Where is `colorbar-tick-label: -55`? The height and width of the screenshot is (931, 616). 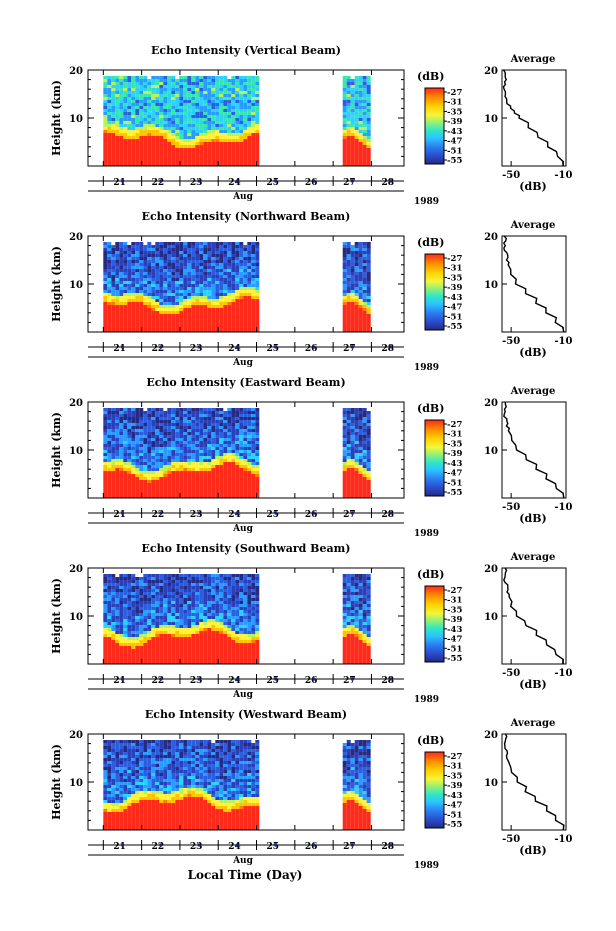
colorbar-tick-label: -55 is located at coordinates (454, 327).